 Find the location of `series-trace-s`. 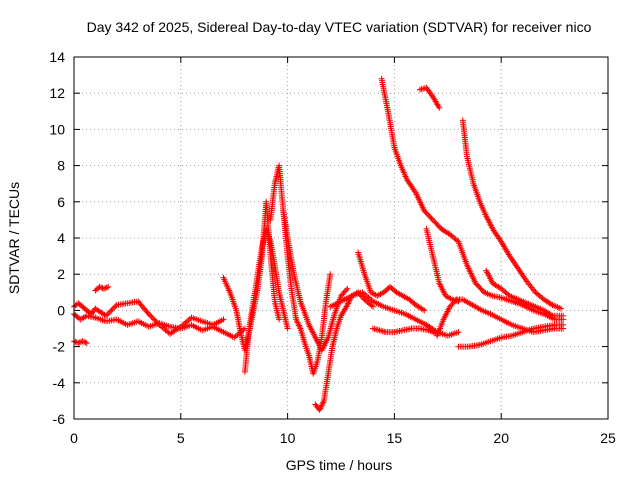

series-trace-s is located at coordinates (525, 293).